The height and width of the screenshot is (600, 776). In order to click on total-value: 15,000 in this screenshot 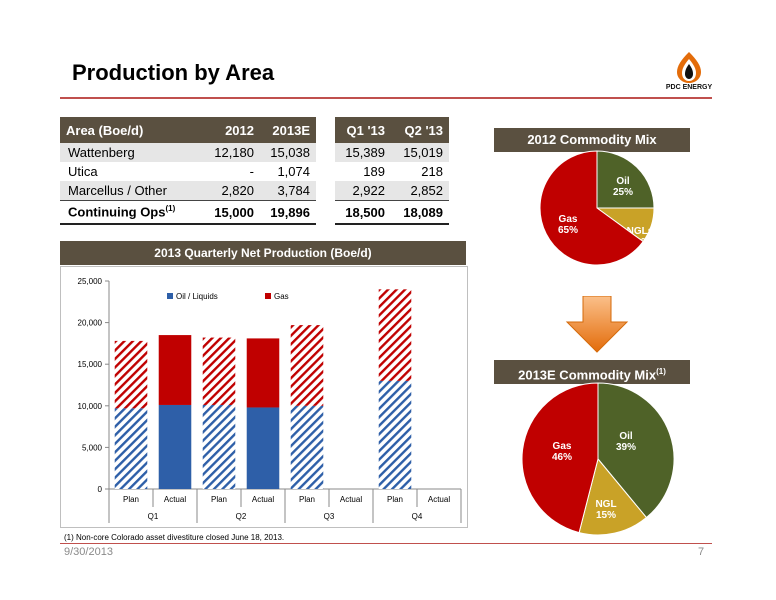, I will do `click(225, 212)`.